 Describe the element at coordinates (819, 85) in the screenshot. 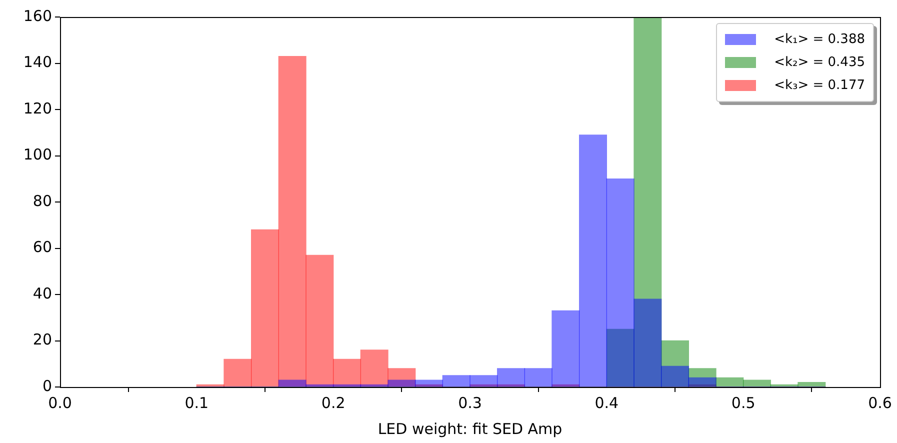

I see `legend-label: <k₃> = 0.177` at that location.